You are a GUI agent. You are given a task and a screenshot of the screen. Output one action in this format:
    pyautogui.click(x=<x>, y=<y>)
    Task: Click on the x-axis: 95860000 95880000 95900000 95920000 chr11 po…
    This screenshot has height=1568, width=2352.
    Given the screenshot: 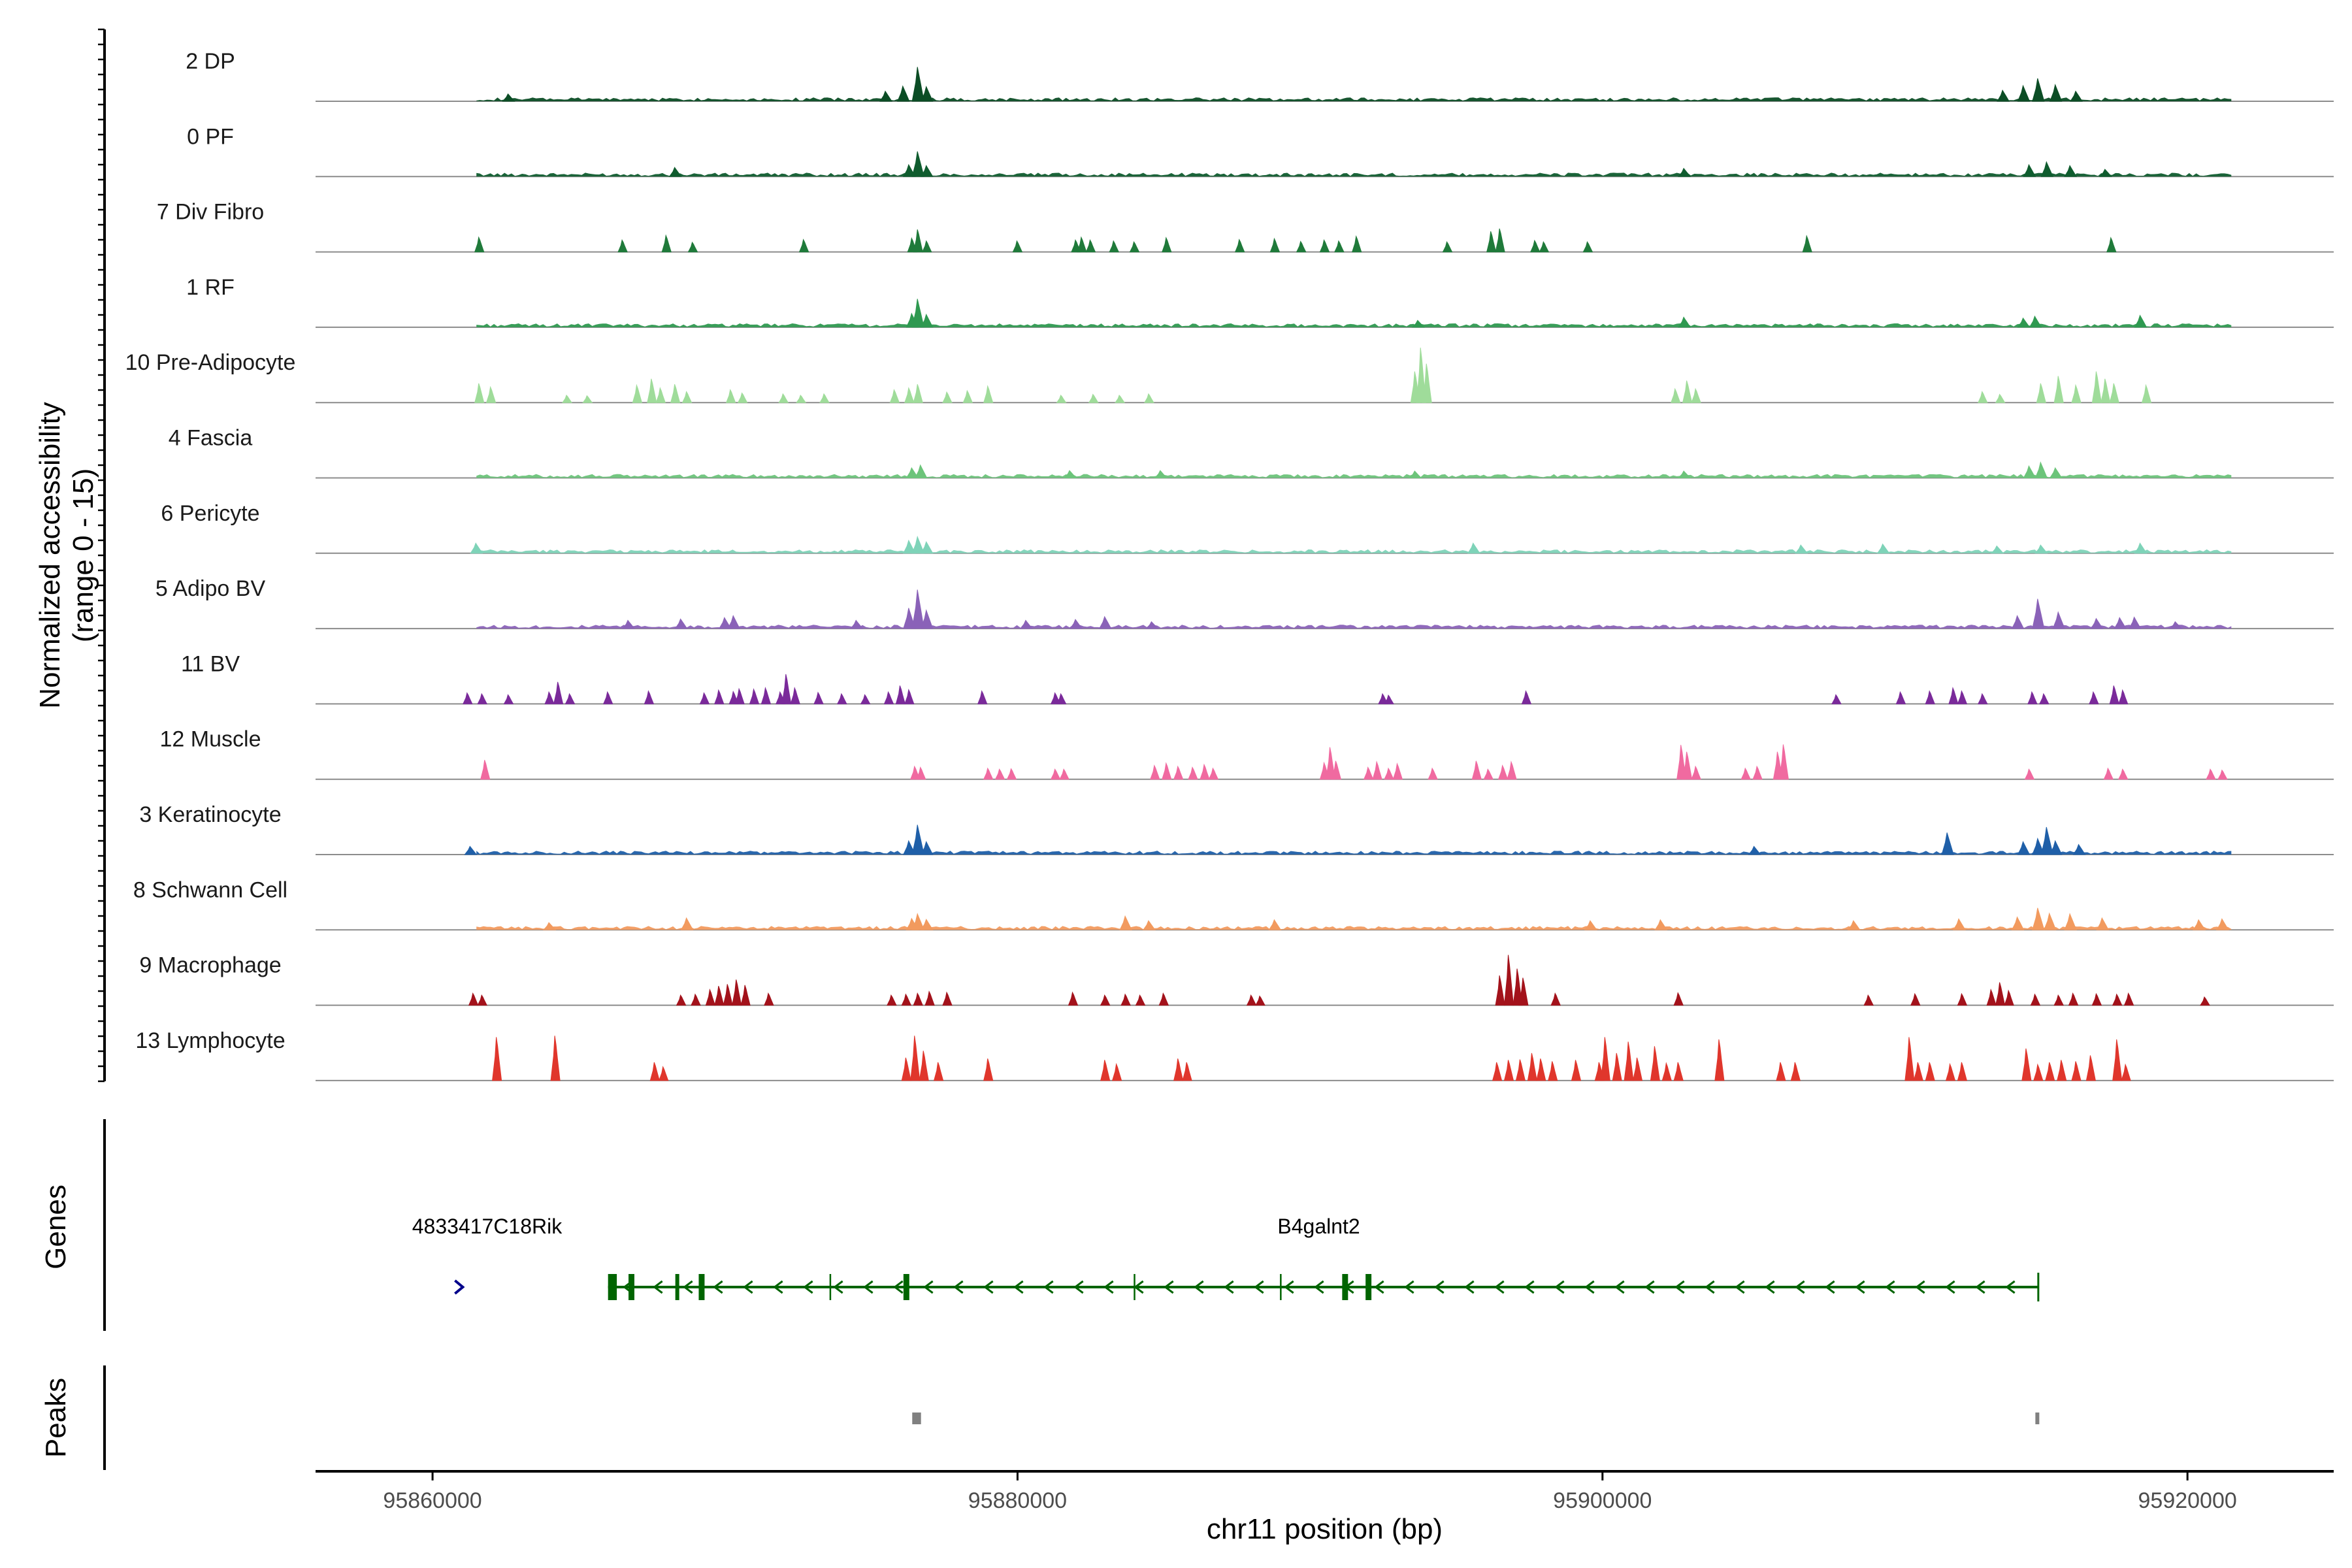 What is the action you would take?
    pyautogui.click(x=1325, y=1507)
    